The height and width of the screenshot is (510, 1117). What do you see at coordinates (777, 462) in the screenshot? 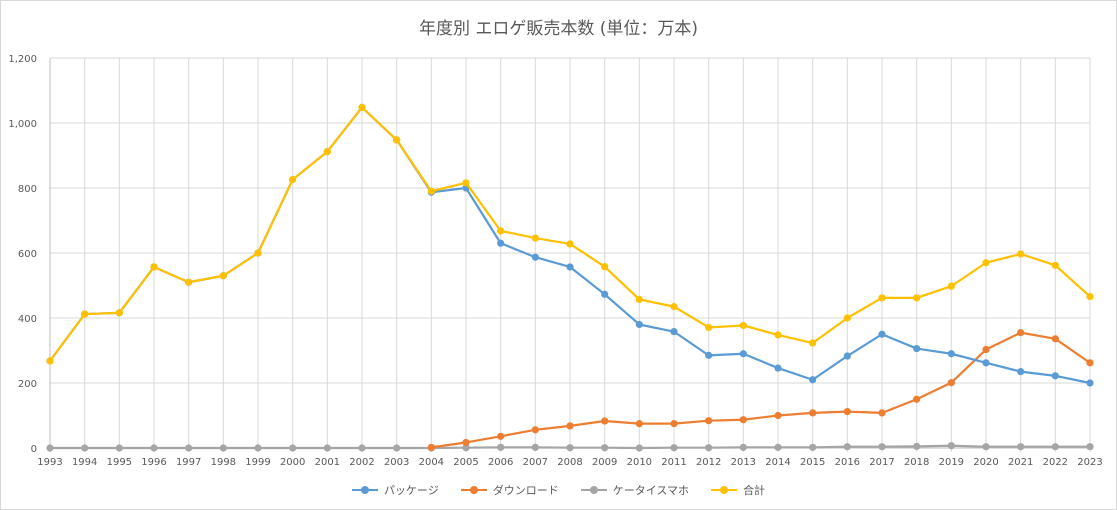
I see `x-tick-label: 2014` at bounding box center [777, 462].